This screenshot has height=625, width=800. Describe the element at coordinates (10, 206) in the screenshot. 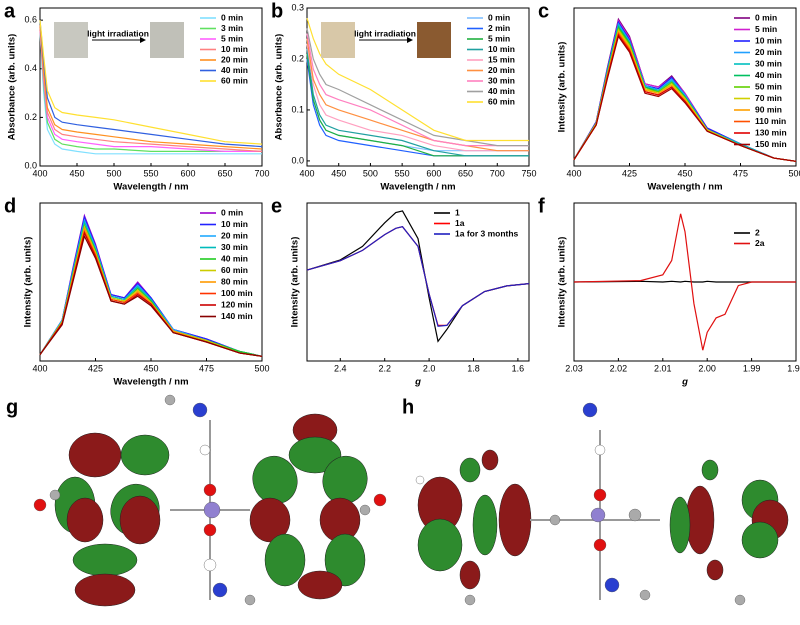

I see `panel-label: d` at that location.